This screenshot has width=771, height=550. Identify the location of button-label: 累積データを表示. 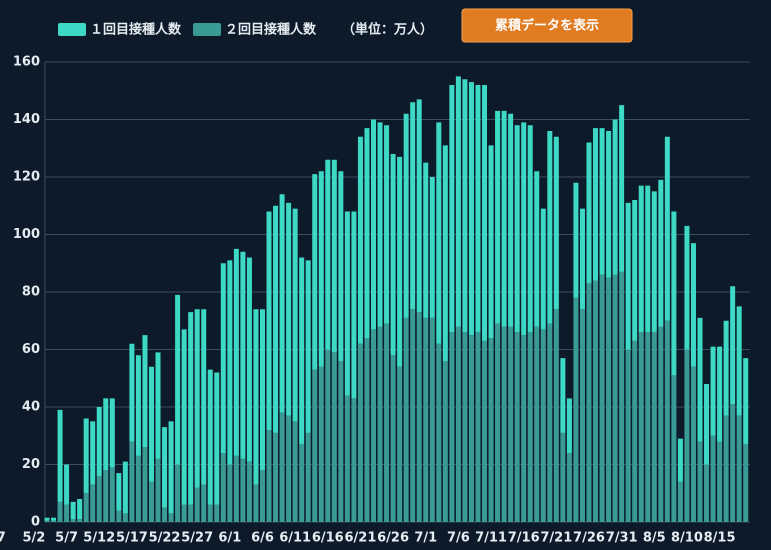
(547, 26).